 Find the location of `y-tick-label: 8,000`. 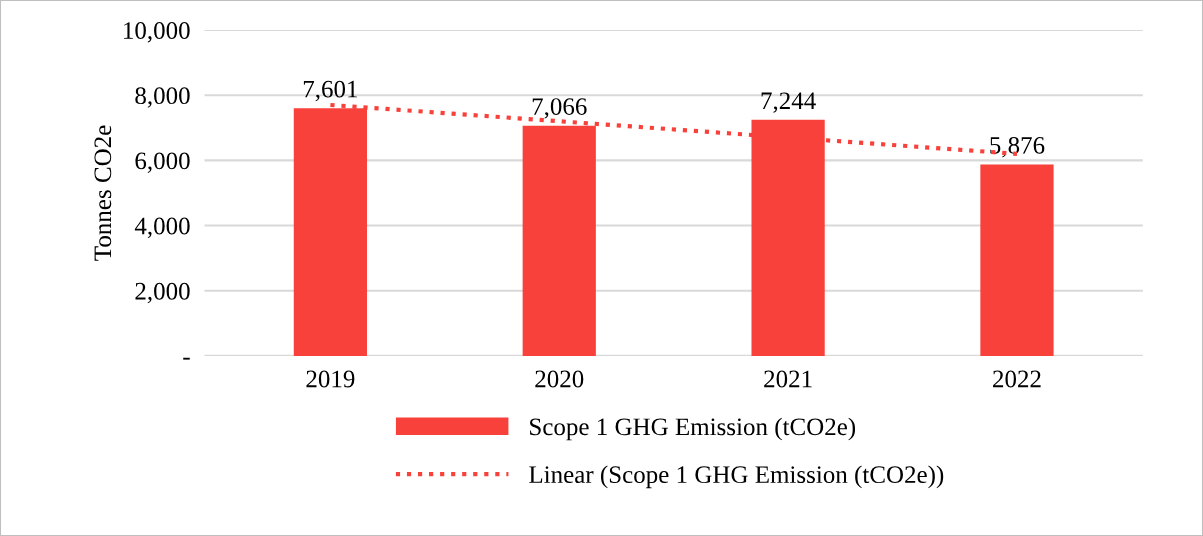

y-tick-label: 8,000 is located at coordinates (162, 97).